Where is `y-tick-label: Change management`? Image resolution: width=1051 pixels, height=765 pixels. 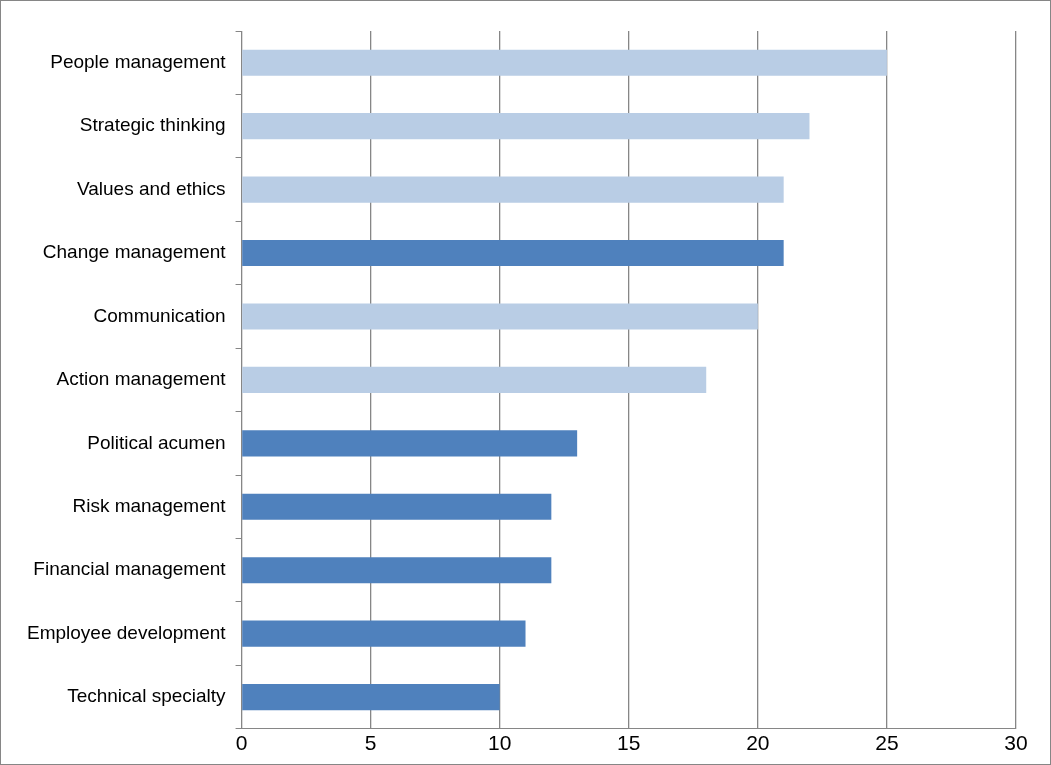
y-tick-label: Change management is located at coordinates (134, 252).